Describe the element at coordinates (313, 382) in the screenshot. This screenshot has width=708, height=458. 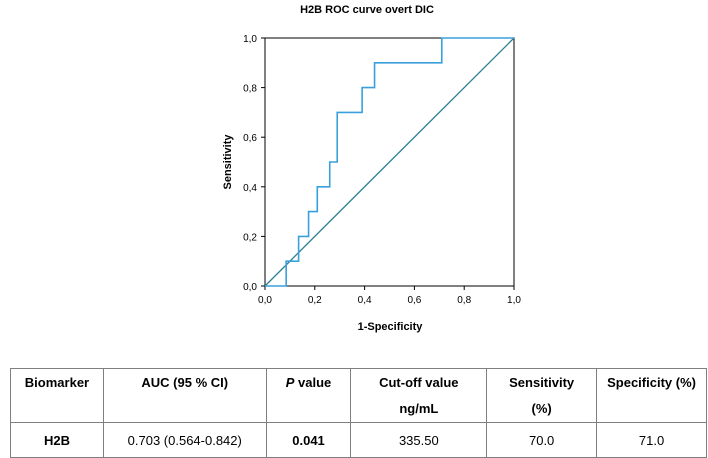
I see `header-p-rest: value` at that location.